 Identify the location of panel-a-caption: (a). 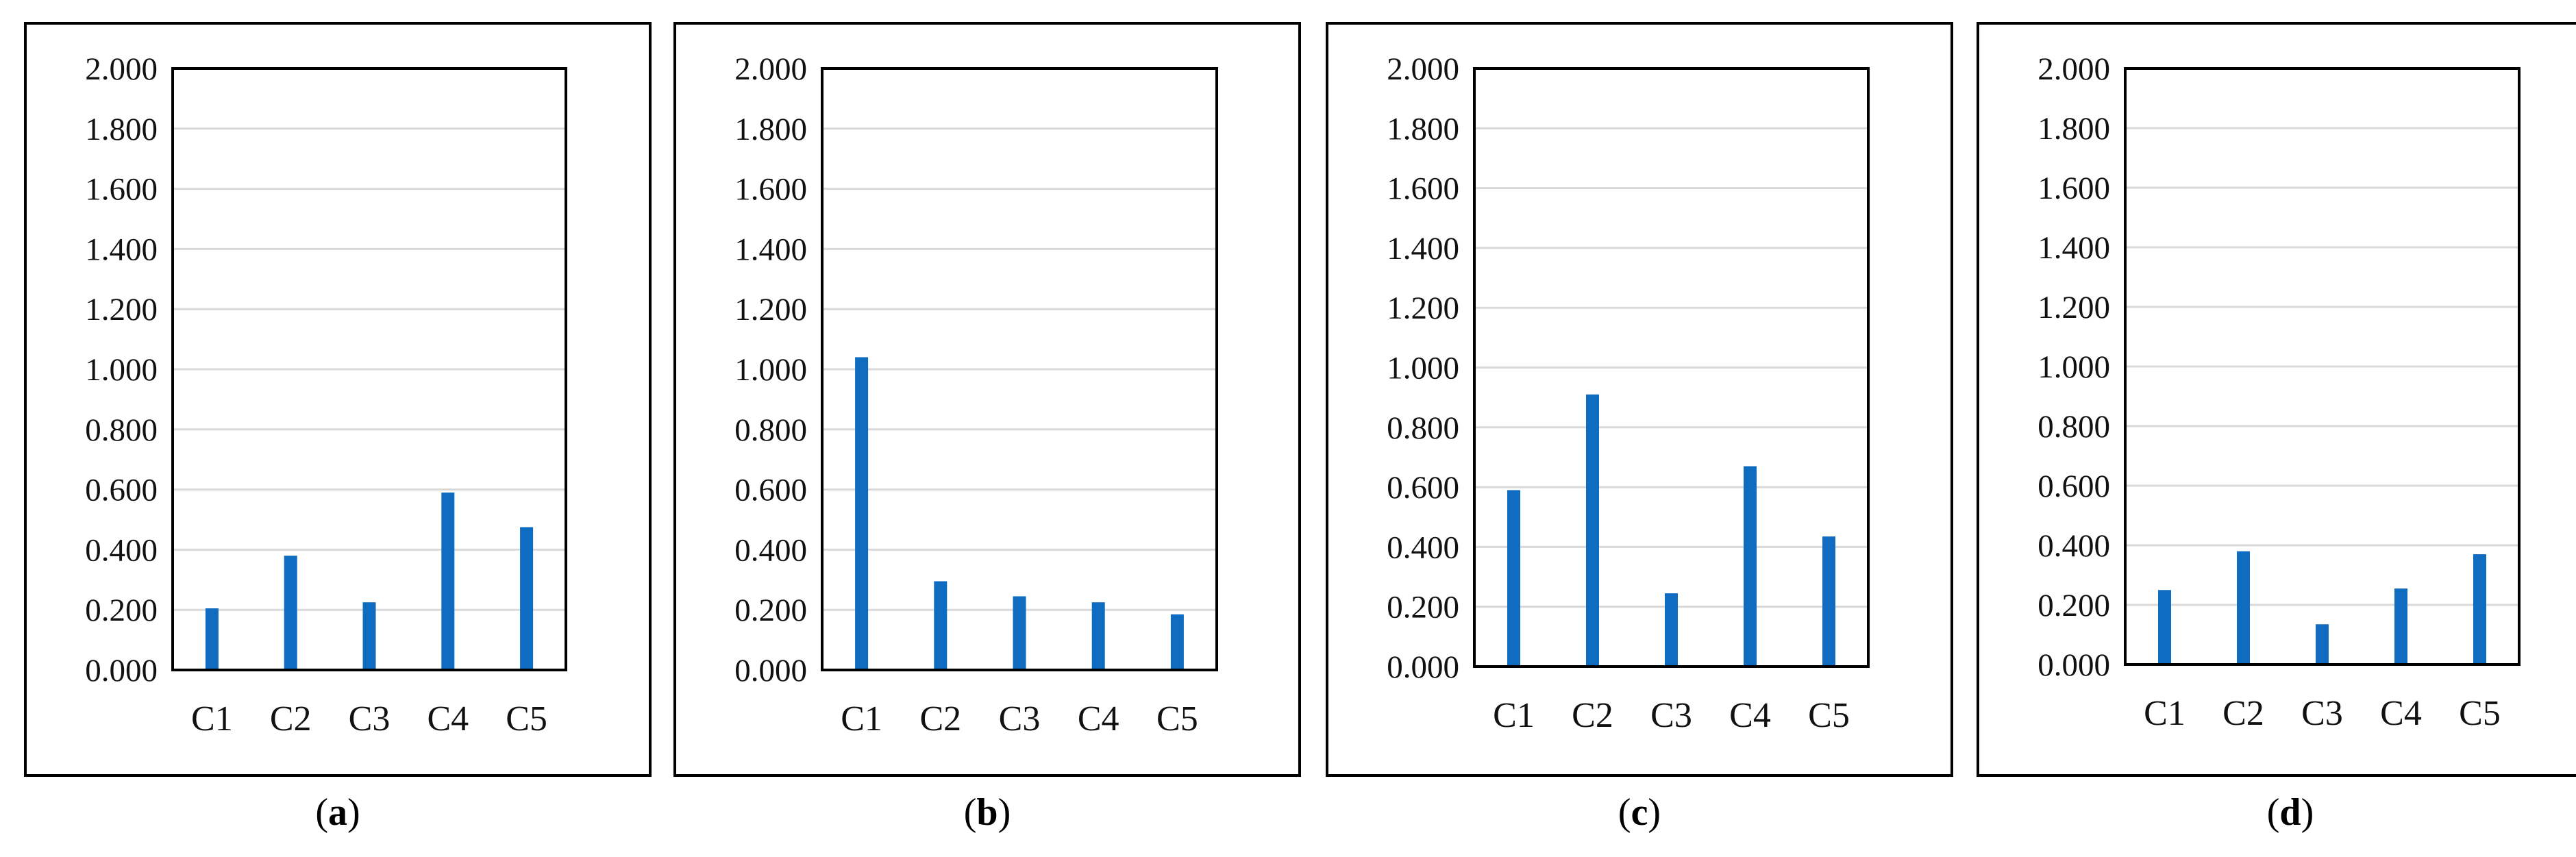
(337, 812).